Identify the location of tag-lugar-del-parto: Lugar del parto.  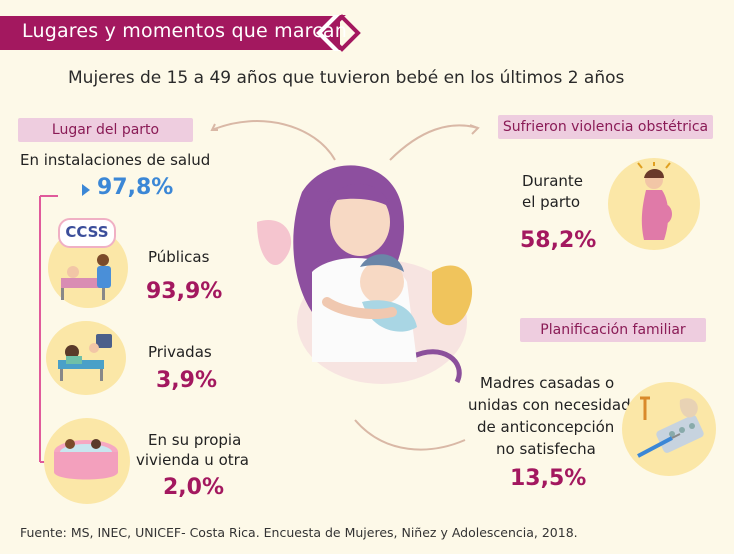
(105, 130).